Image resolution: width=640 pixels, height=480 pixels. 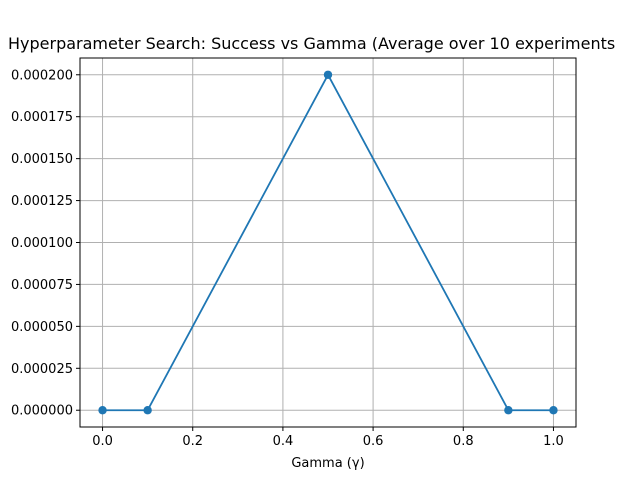 What do you see at coordinates (42, 285) in the screenshot?
I see `y-tick-label: 0.000075` at bounding box center [42, 285].